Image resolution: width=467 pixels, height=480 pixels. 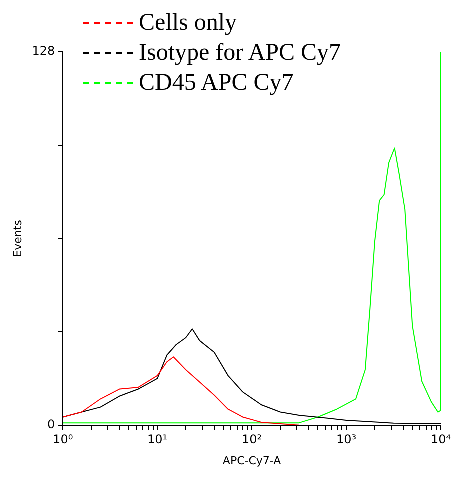 What do you see at coordinates (441, 439) in the screenshot?
I see `x-tick-label: 10⁴` at bounding box center [441, 439].